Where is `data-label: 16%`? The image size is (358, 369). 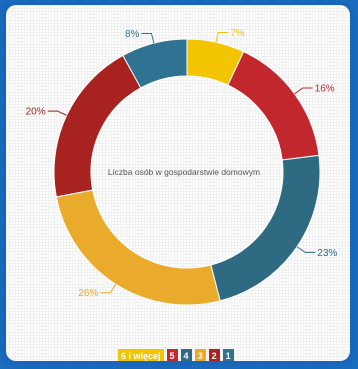
data-label: 16% is located at coordinates (325, 88).